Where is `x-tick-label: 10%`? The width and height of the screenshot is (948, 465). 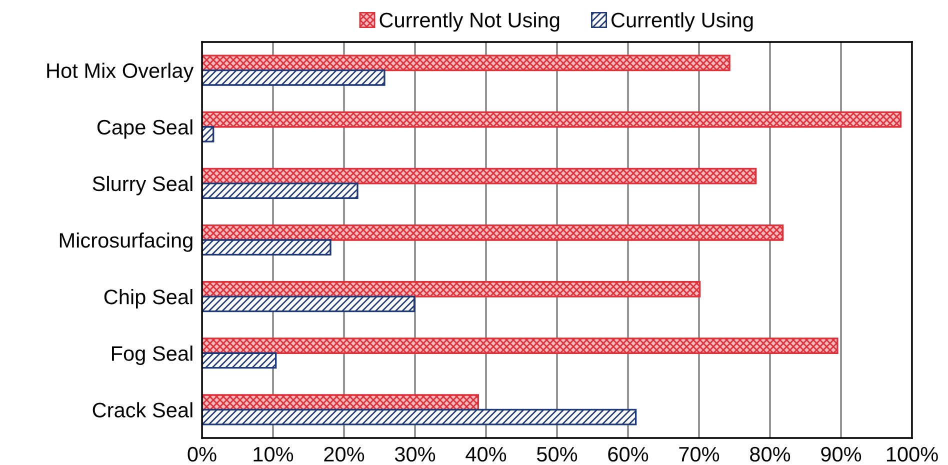 x-tick-label: 10% is located at coordinates (274, 454).